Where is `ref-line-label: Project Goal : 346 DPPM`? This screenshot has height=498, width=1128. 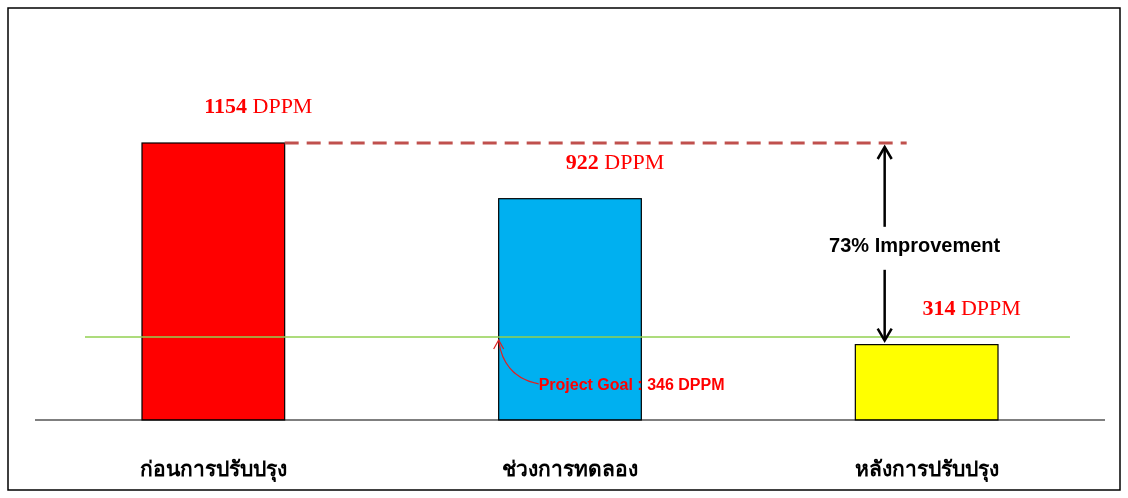
ref-line-label: Project Goal : 346 DPPM is located at coordinates (631, 384).